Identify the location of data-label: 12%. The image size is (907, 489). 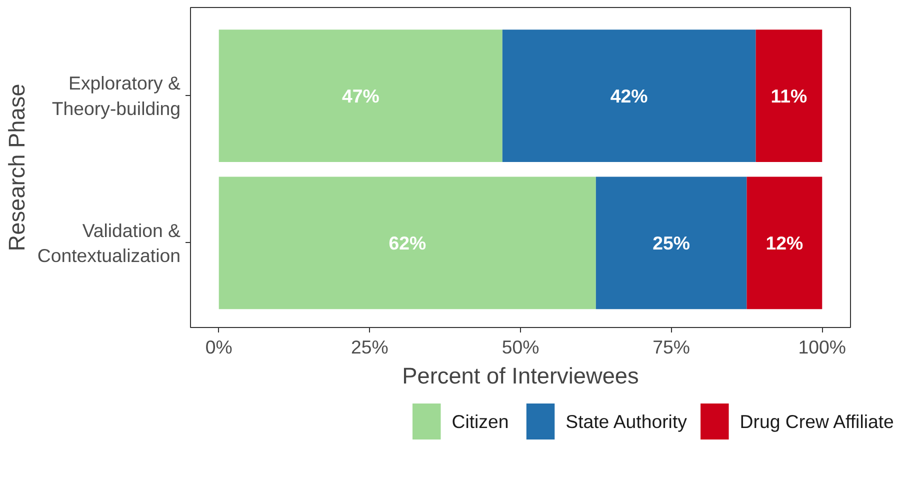
(785, 243).